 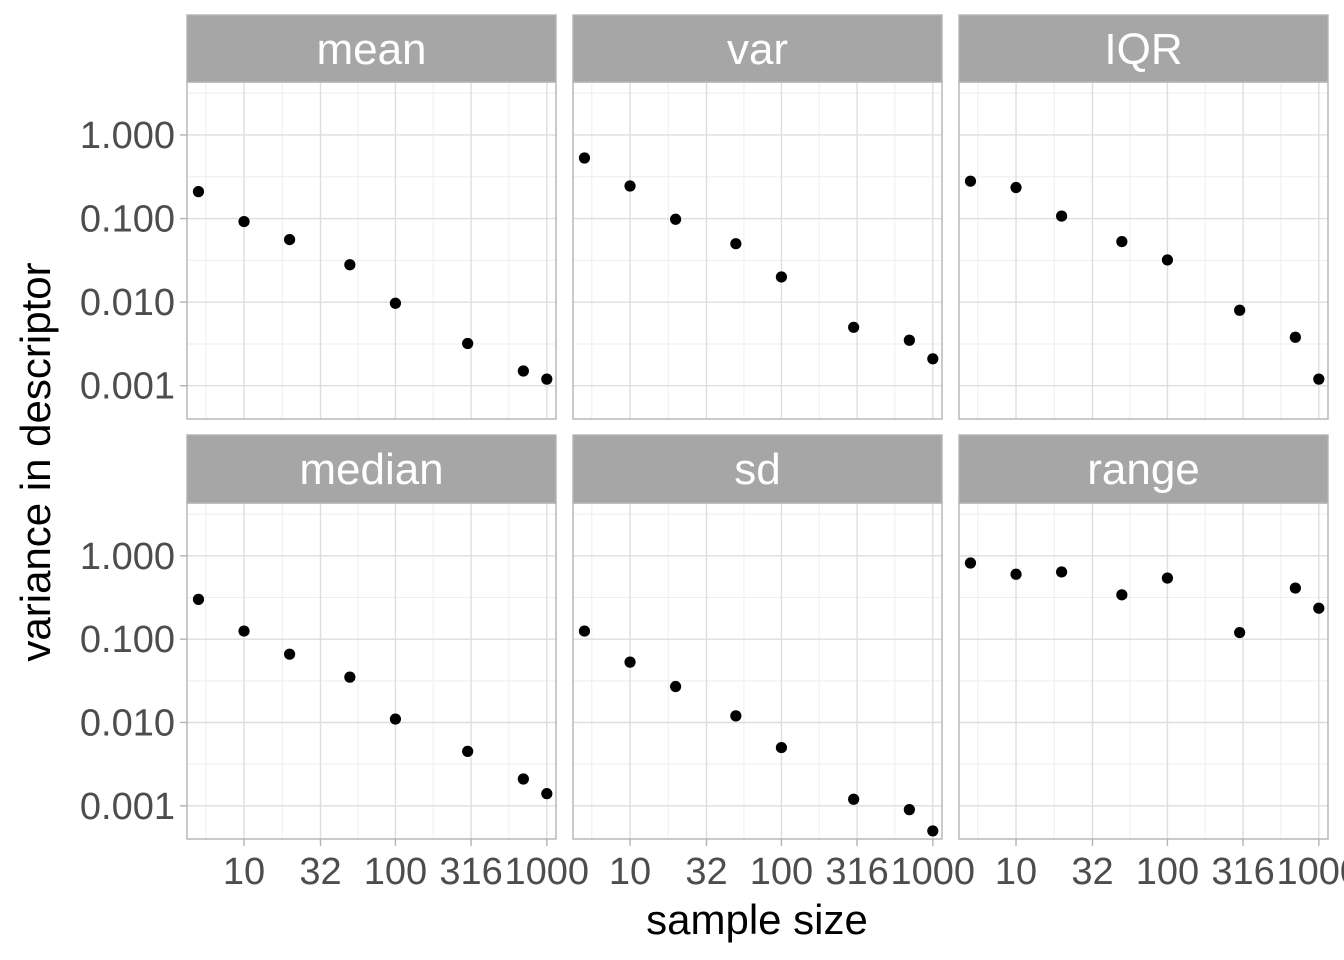 What do you see at coordinates (757, 919) in the screenshot?
I see `x-axis-title: sample size` at bounding box center [757, 919].